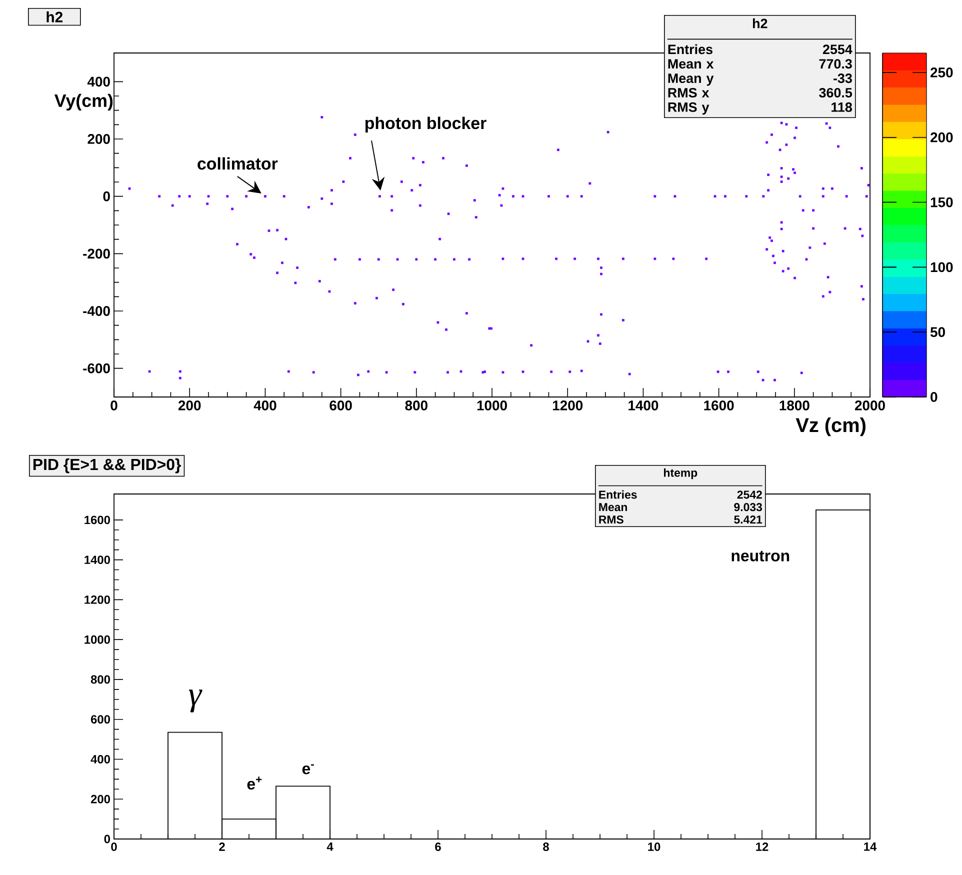 The height and width of the screenshot is (875, 962). What do you see at coordinates (748, 507) in the screenshot?
I see `annotation: 9.033` at bounding box center [748, 507].